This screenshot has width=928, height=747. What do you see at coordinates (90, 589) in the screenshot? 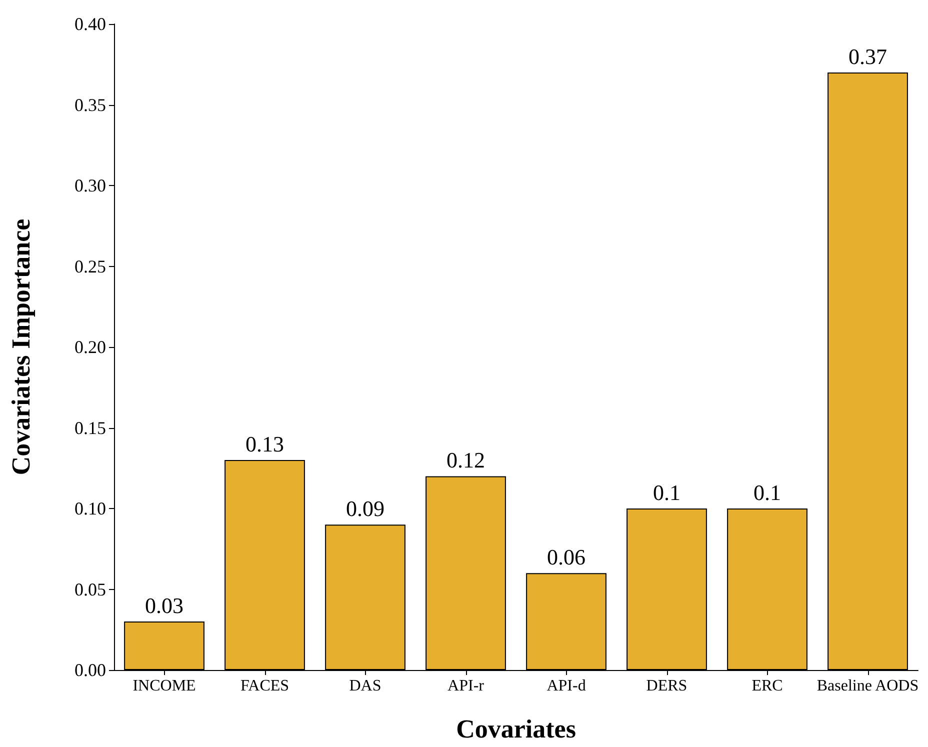
I see `y-tick-label: 0.05` at bounding box center [90, 589].